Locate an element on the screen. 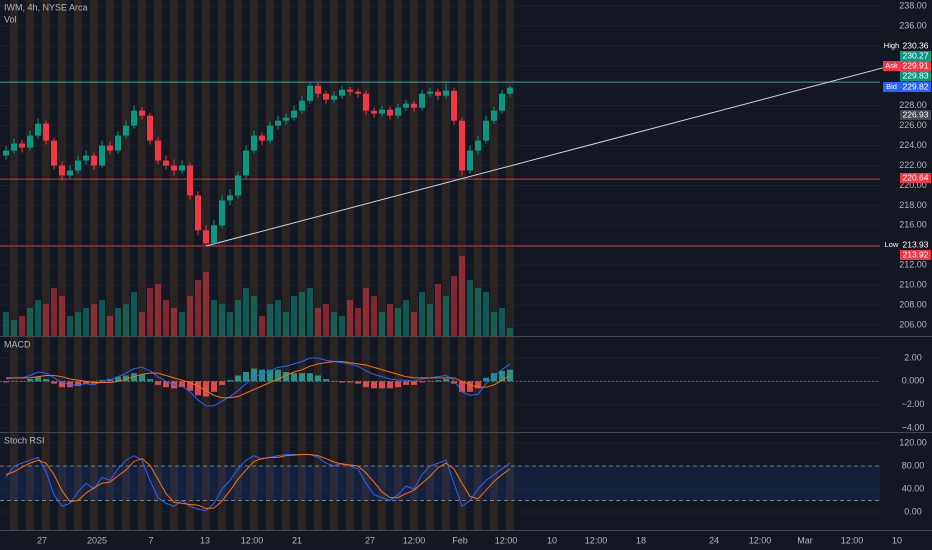 The image size is (932, 550). price-tag-value: 226.93 is located at coordinates (916, 114).